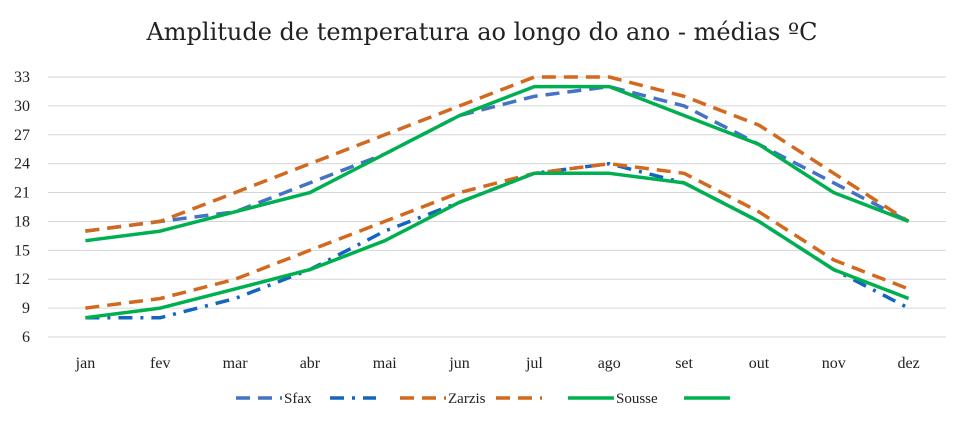  I want to click on x-tick-label: fev, so click(160, 363).